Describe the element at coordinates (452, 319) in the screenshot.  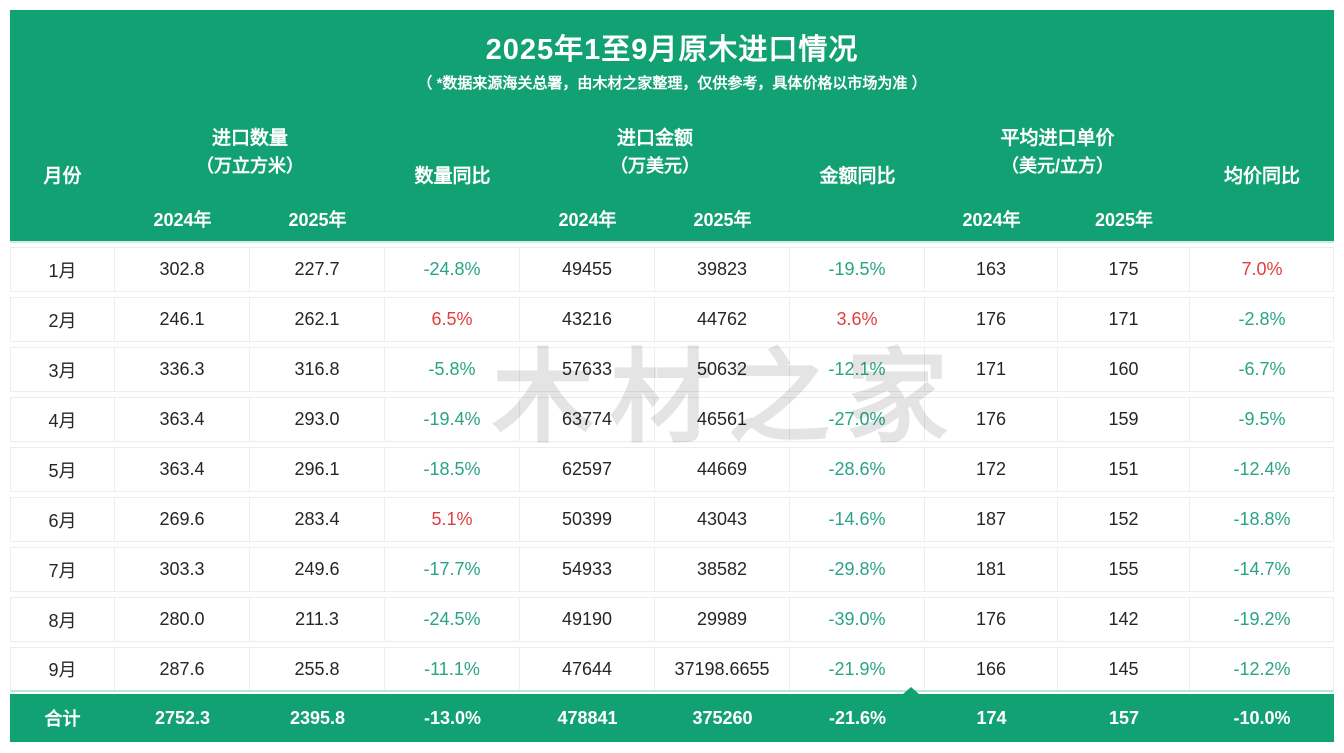
I see `cell-qty-yoy: 6.5%` at that location.